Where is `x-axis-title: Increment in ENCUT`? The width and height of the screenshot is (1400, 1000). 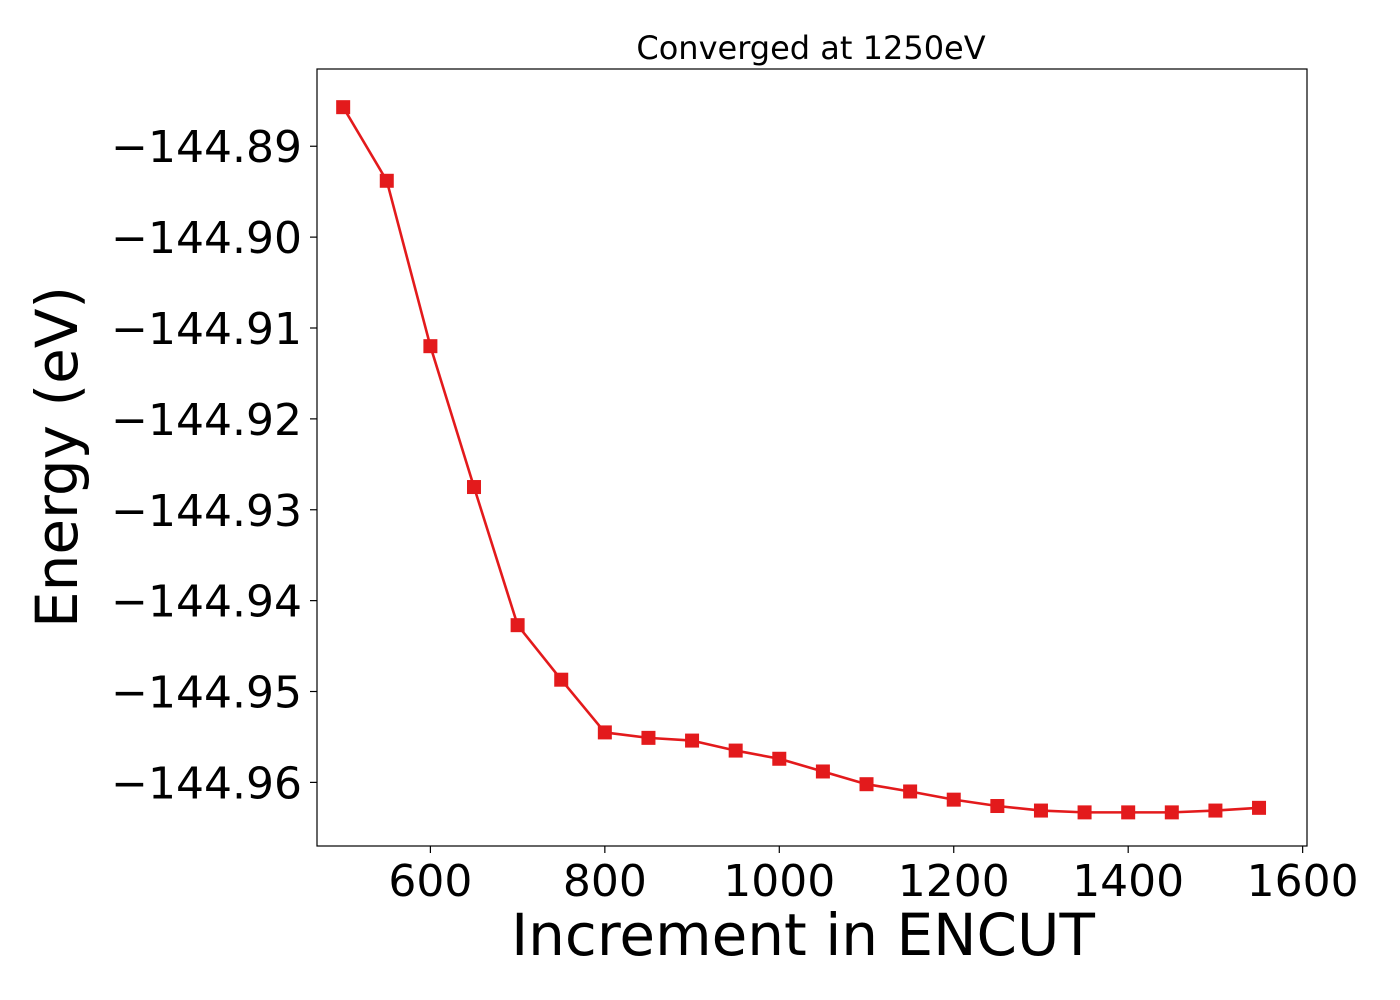
x-axis-title: Increment in ENCUT is located at coordinates (803, 935).